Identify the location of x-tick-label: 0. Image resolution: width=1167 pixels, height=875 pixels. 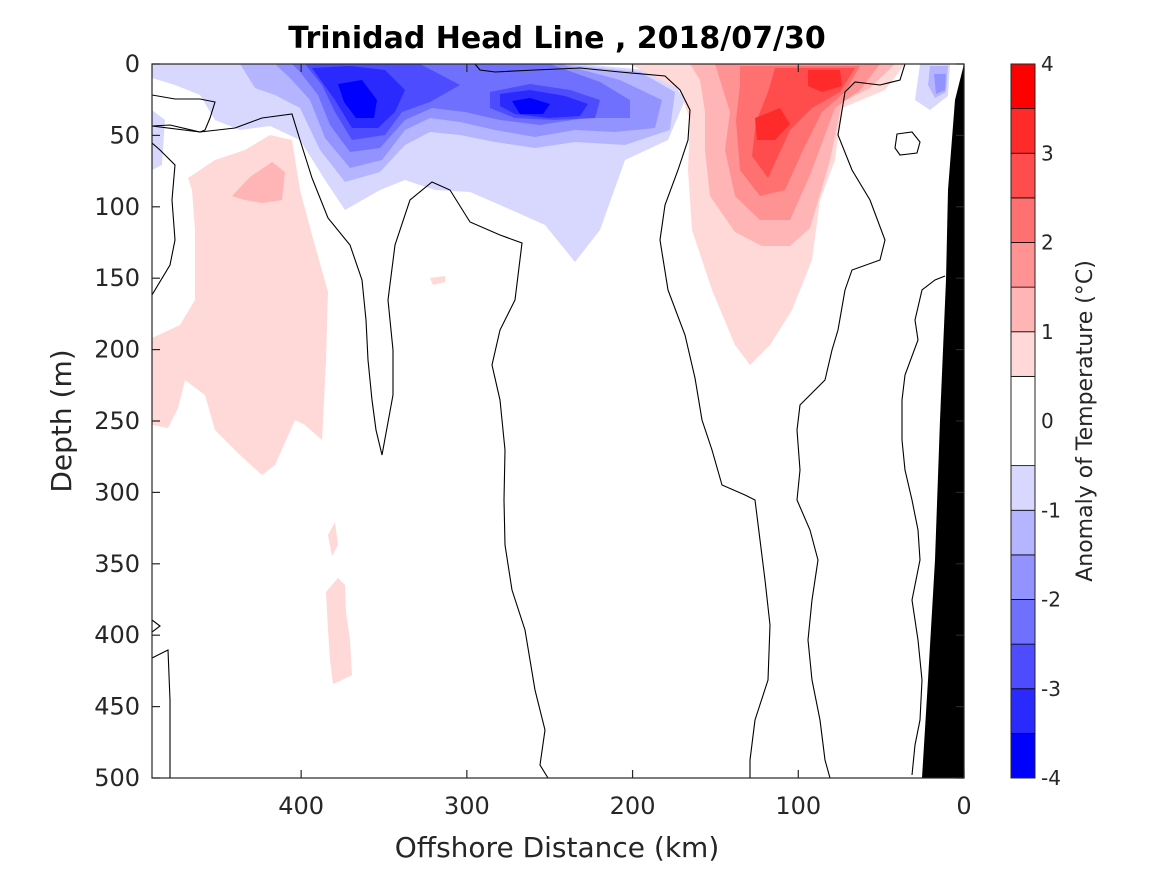
(963, 806).